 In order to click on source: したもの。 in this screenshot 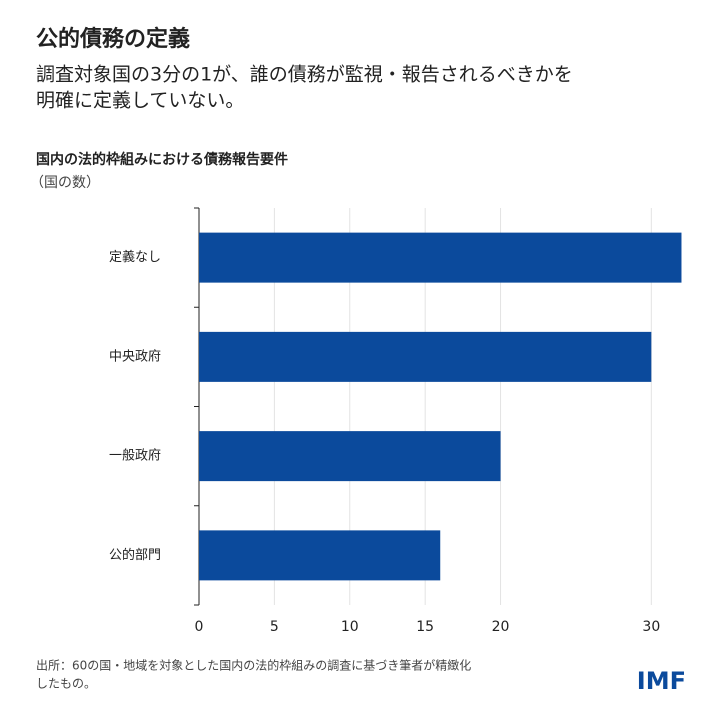, I will do `click(66, 684)`.